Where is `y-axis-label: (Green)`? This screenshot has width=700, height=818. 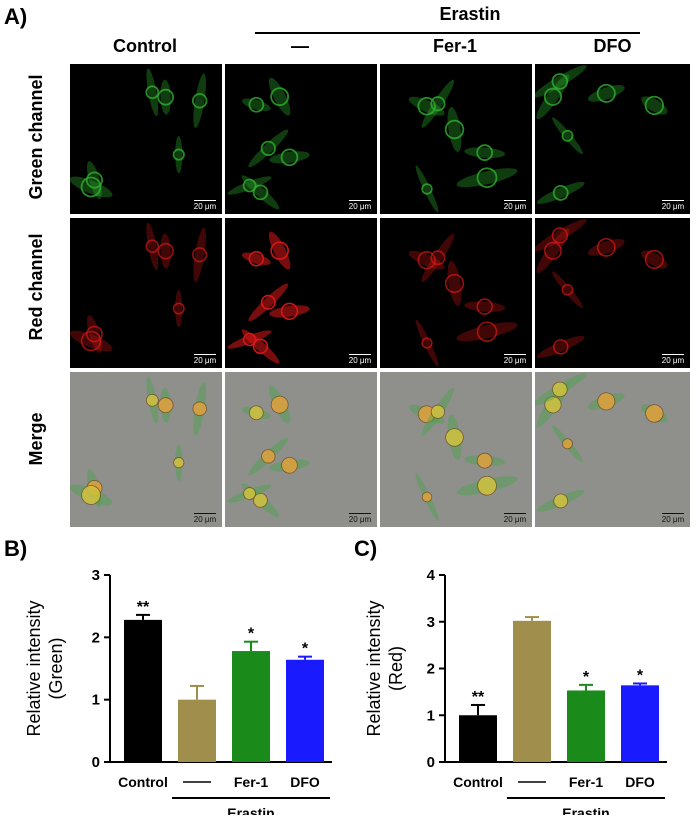
y-axis-label: (Green) is located at coordinates (56, 668).